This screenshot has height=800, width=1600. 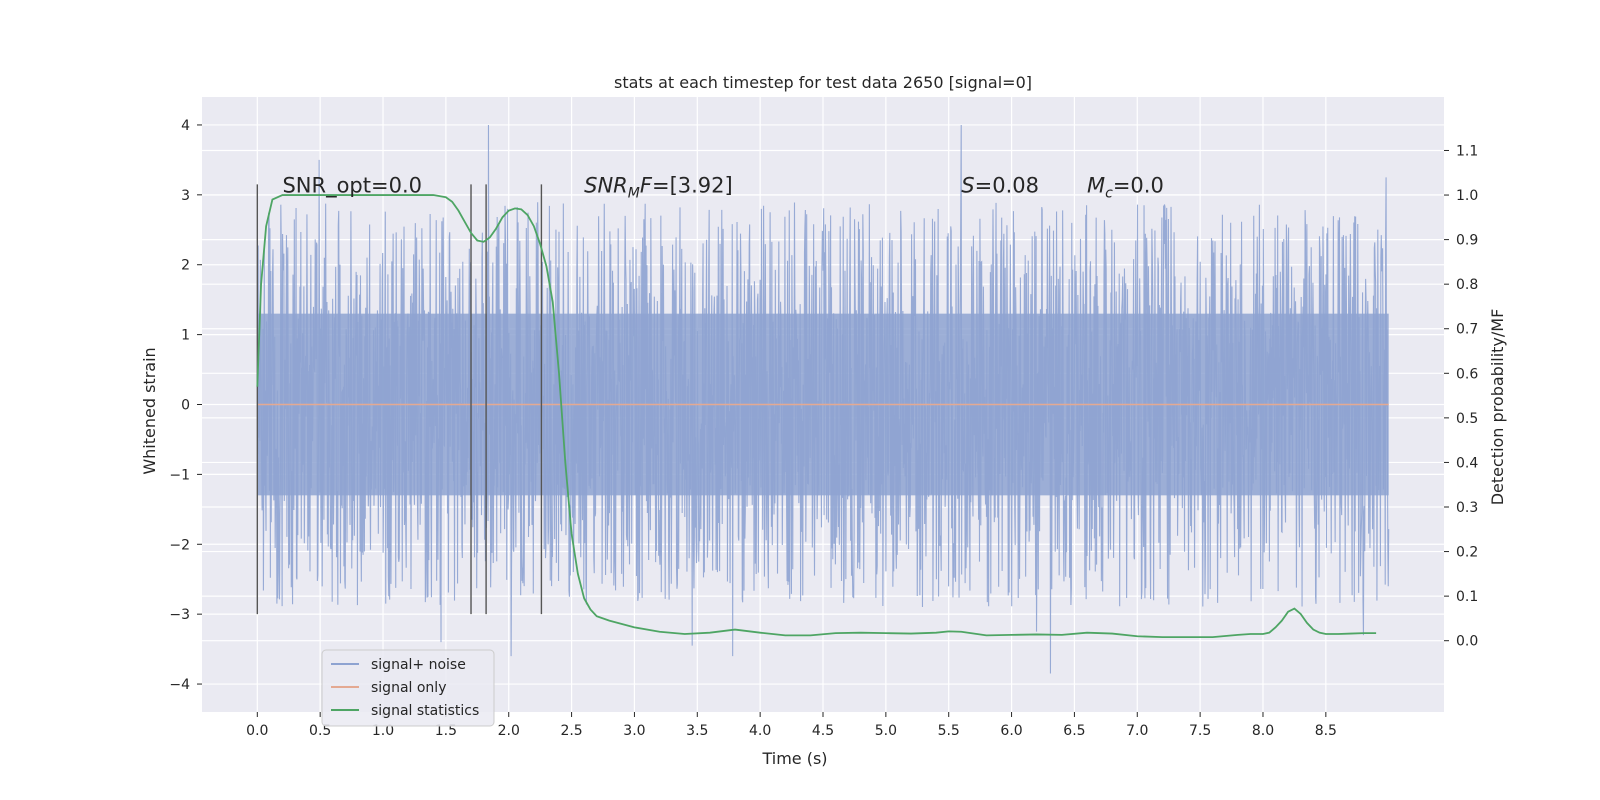 I want to click on y-tick-label: 1, so click(x=185, y=336).